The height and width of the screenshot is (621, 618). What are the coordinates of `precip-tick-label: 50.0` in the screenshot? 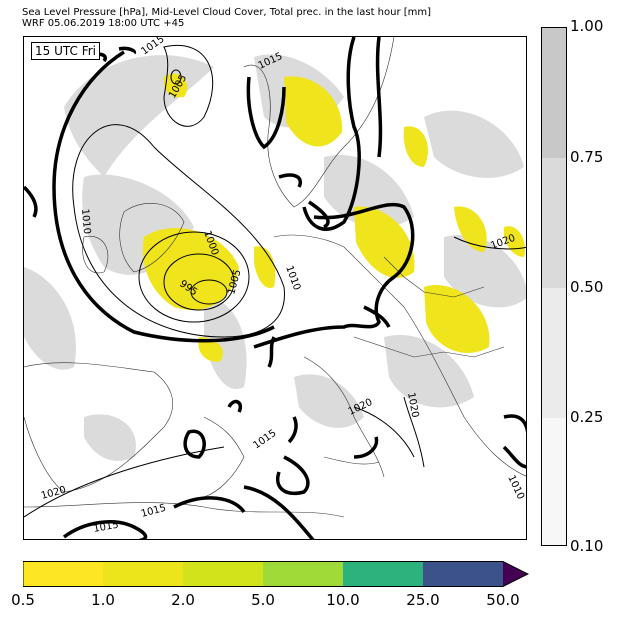 It's located at (503, 600).